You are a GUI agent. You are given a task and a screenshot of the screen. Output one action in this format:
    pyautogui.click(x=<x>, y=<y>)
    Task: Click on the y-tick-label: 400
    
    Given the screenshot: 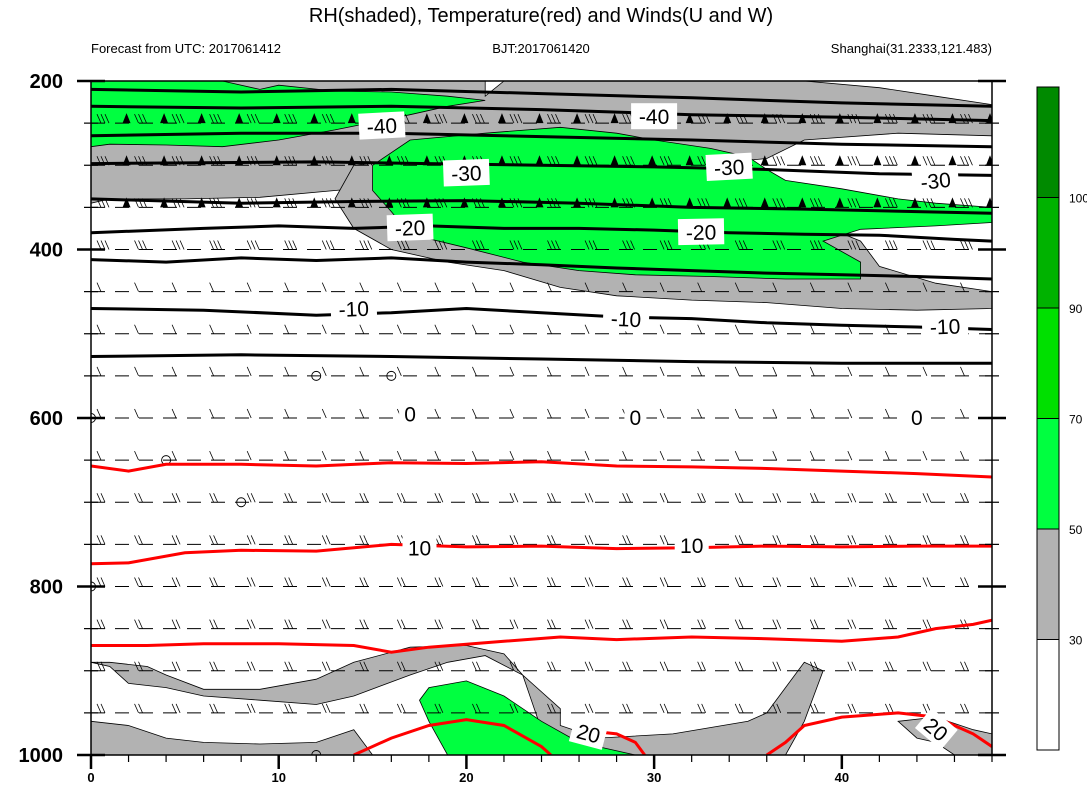 What is the action you would take?
    pyautogui.click(x=46, y=251)
    